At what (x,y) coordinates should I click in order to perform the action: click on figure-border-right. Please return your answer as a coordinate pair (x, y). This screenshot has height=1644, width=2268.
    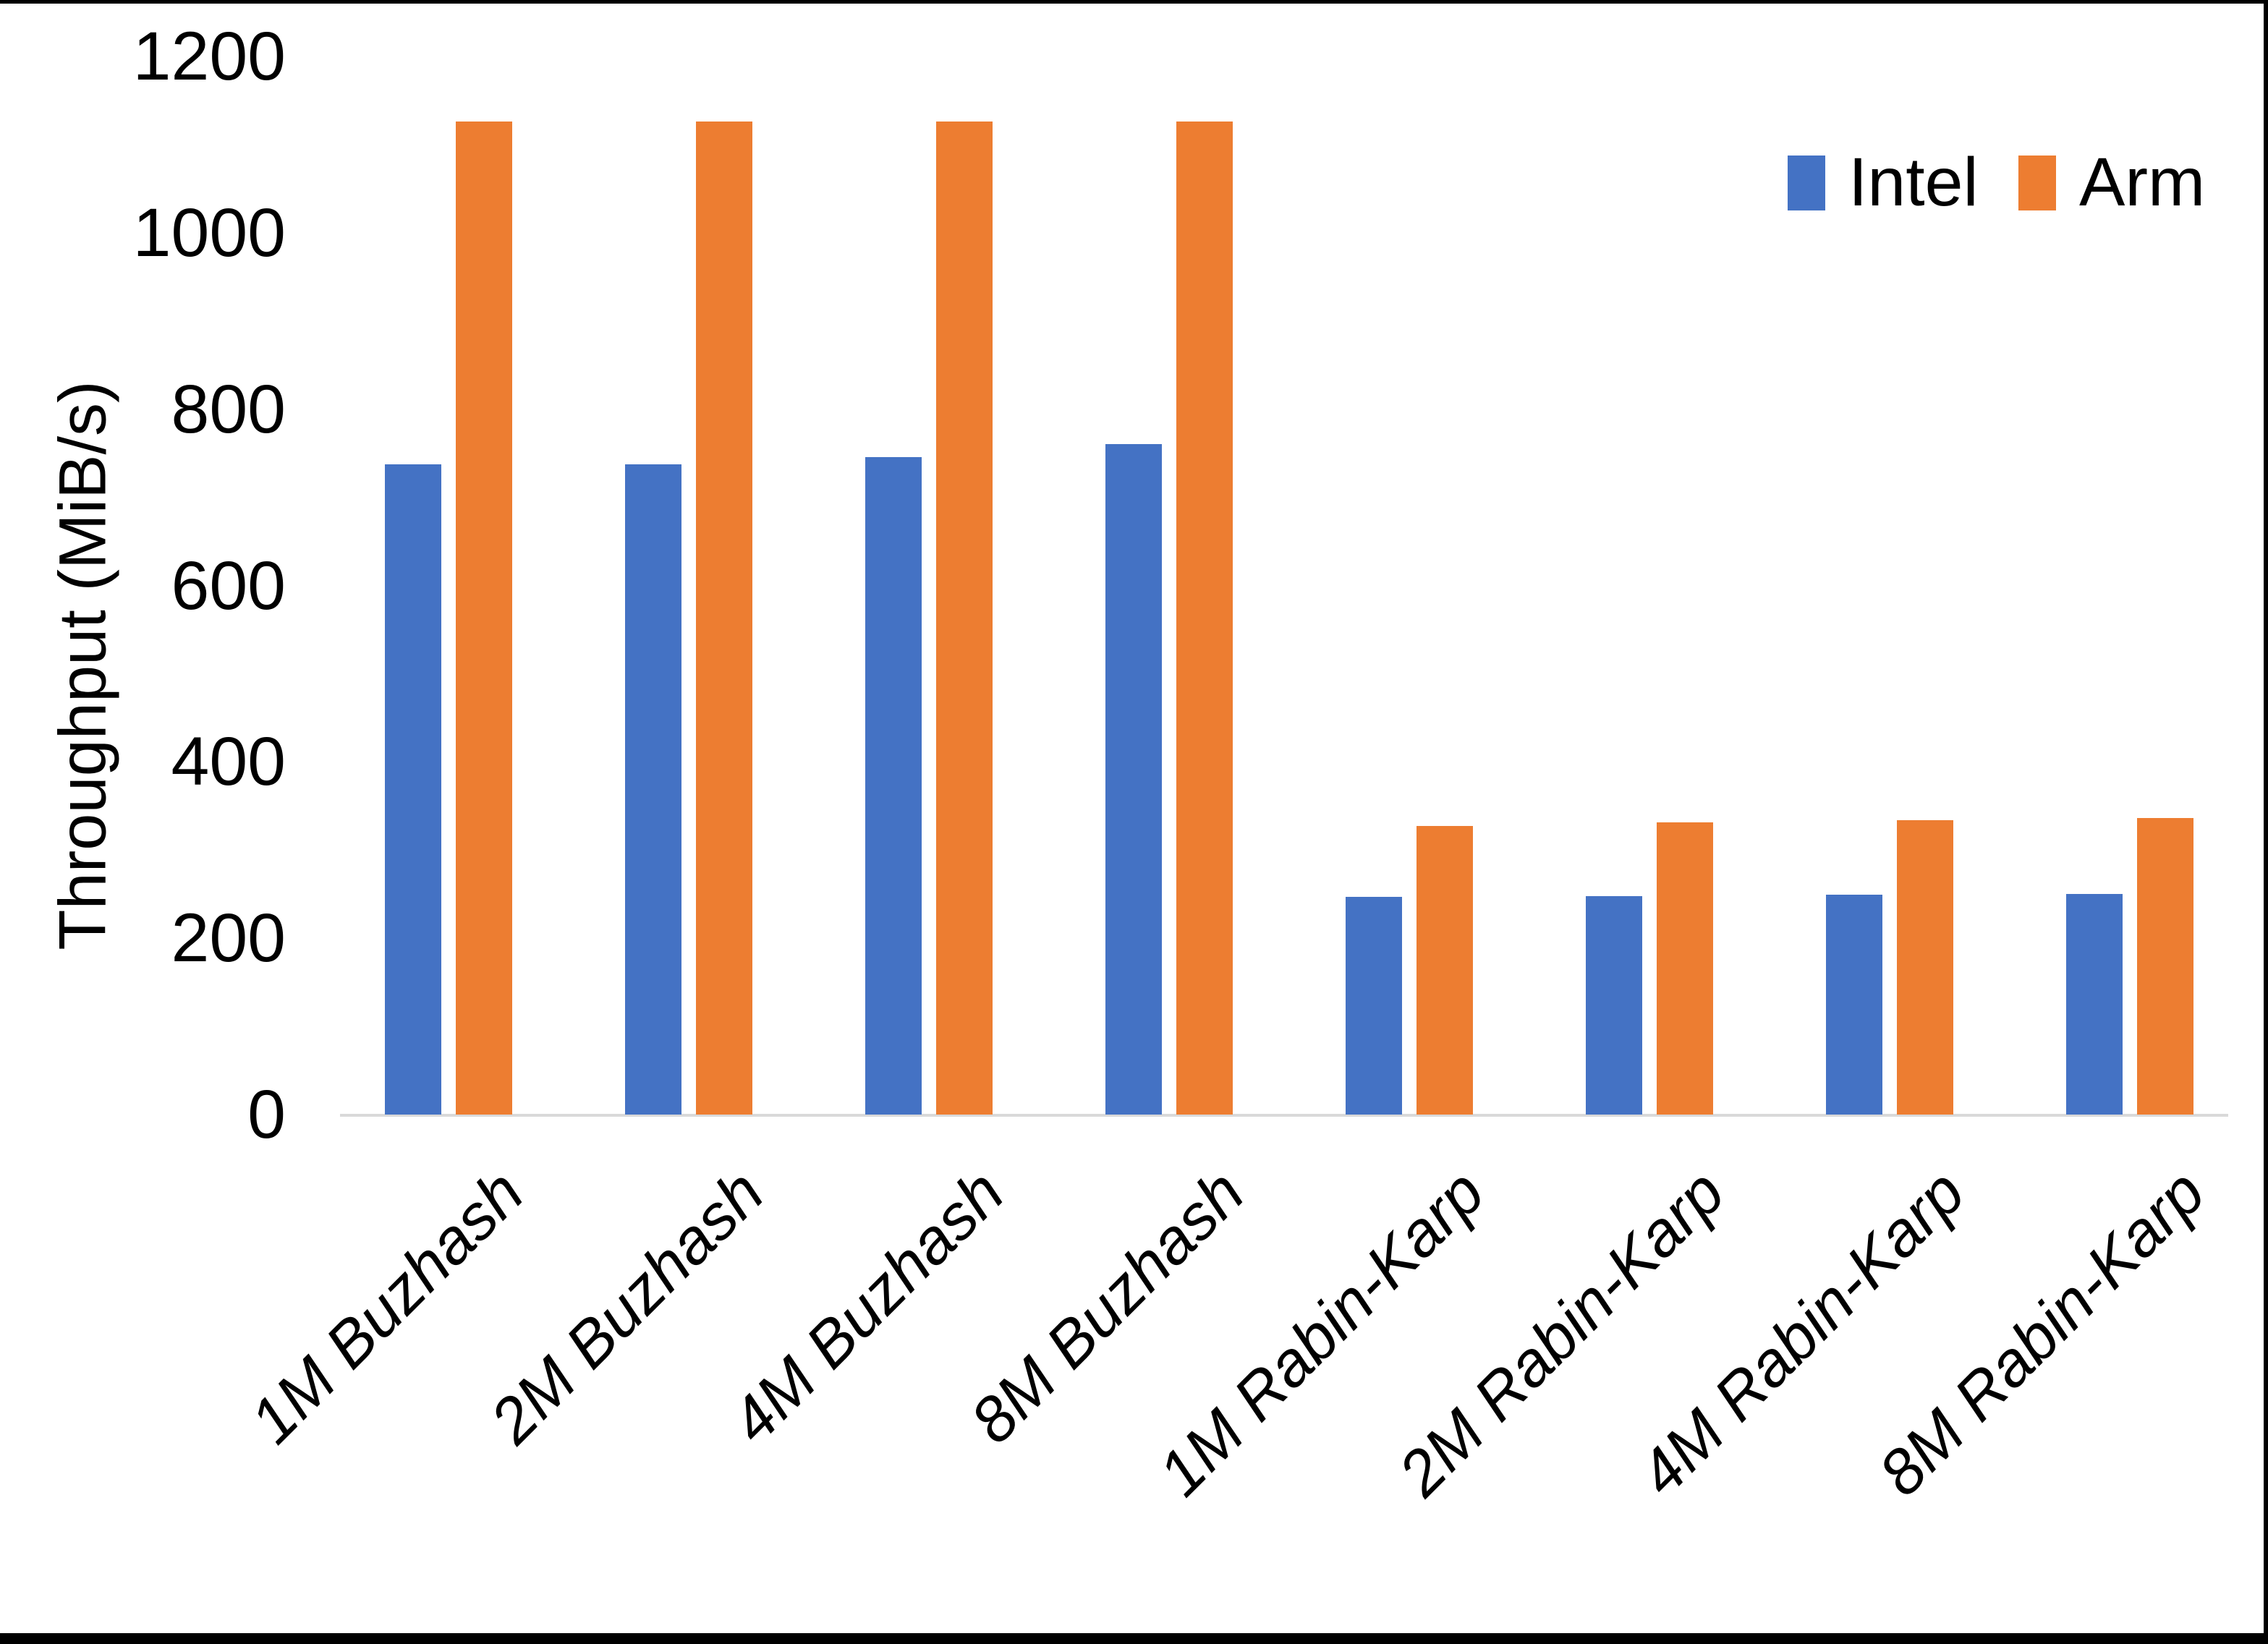
    Looking at the image, I should click on (2266, 822).